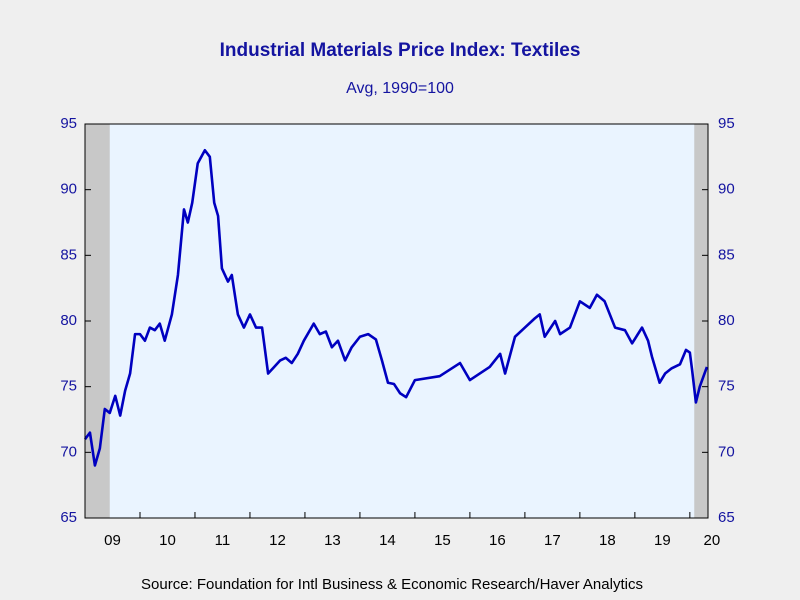 The image size is (800, 600). Describe the element at coordinates (68, 320) in the screenshot. I see `y-tick-label: 80` at that location.